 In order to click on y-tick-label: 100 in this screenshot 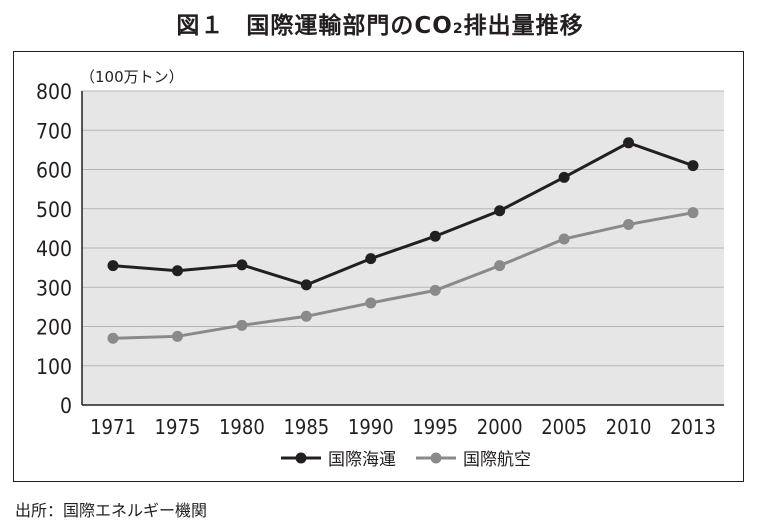, I will do `click(54, 367)`.